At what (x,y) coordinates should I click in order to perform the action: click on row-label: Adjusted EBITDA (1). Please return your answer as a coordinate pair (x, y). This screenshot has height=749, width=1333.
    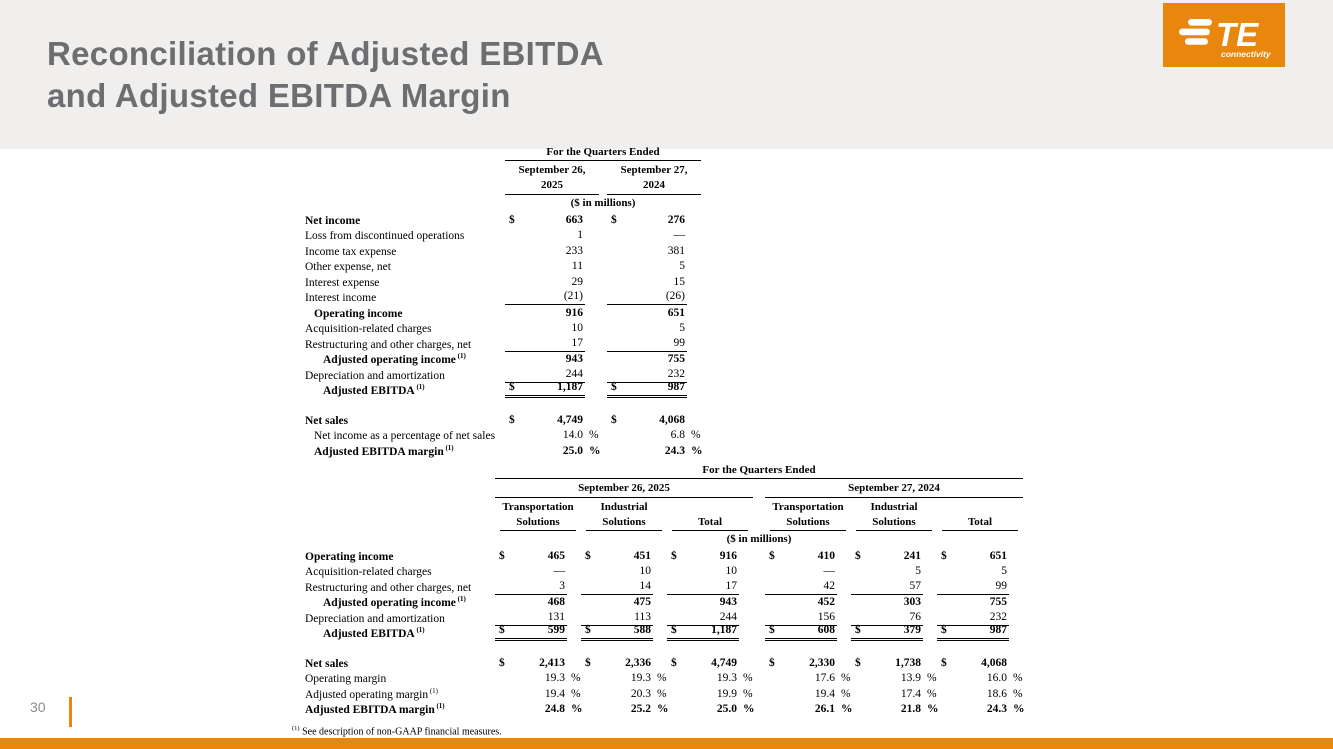
    Looking at the image, I should click on (374, 390).